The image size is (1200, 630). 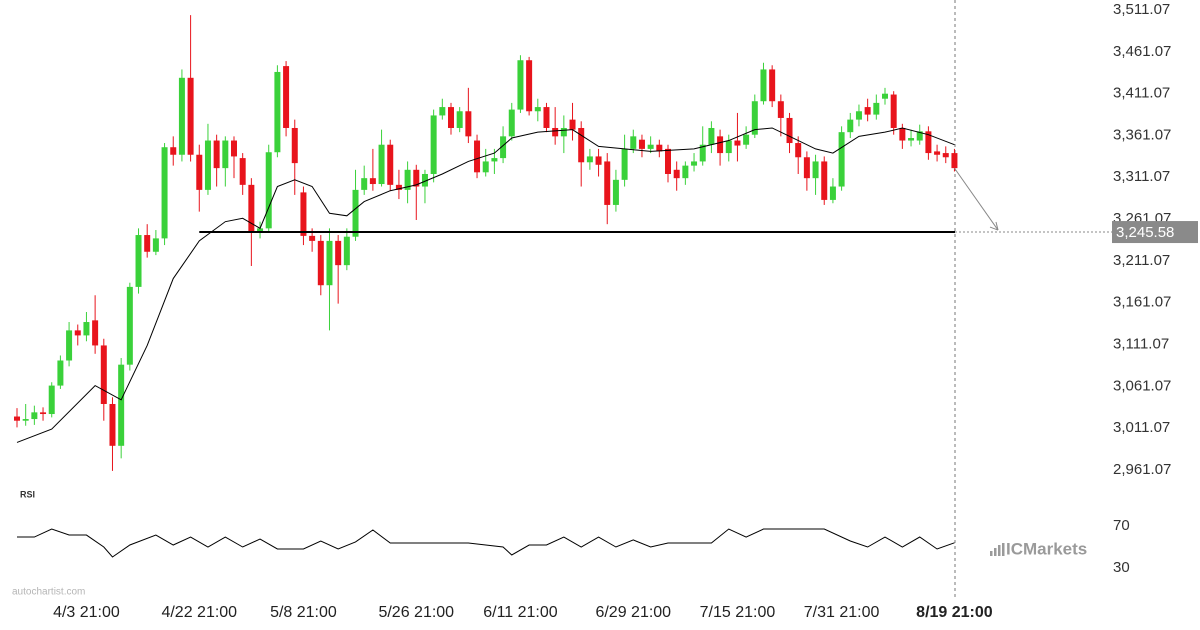 What do you see at coordinates (1141, 9) in the screenshot?
I see `y-tick-label: 3,511.07` at bounding box center [1141, 9].